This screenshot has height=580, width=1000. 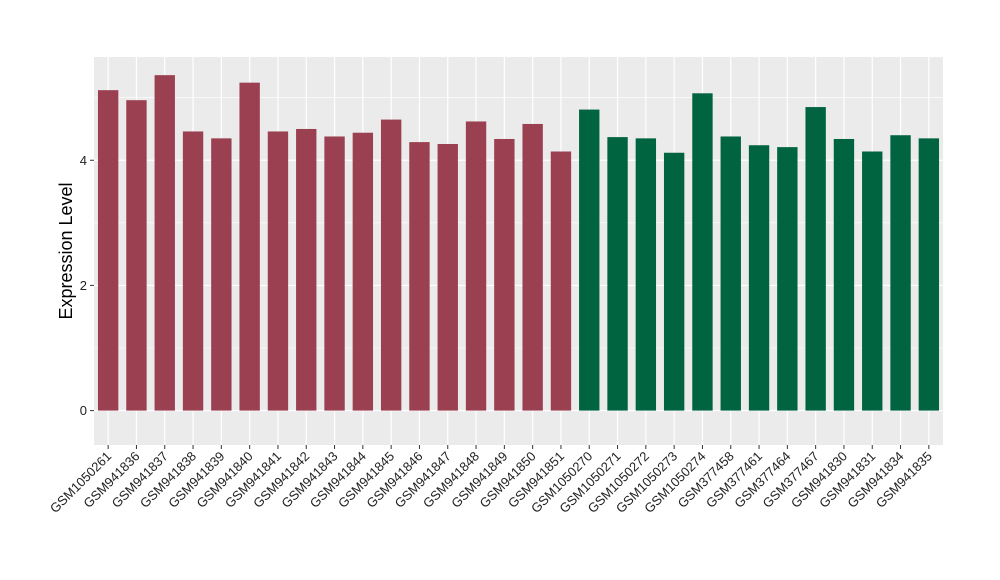 What do you see at coordinates (844, 274) in the screenshot?
I see `bar-GSM941830` at bounding box center [844, 274].